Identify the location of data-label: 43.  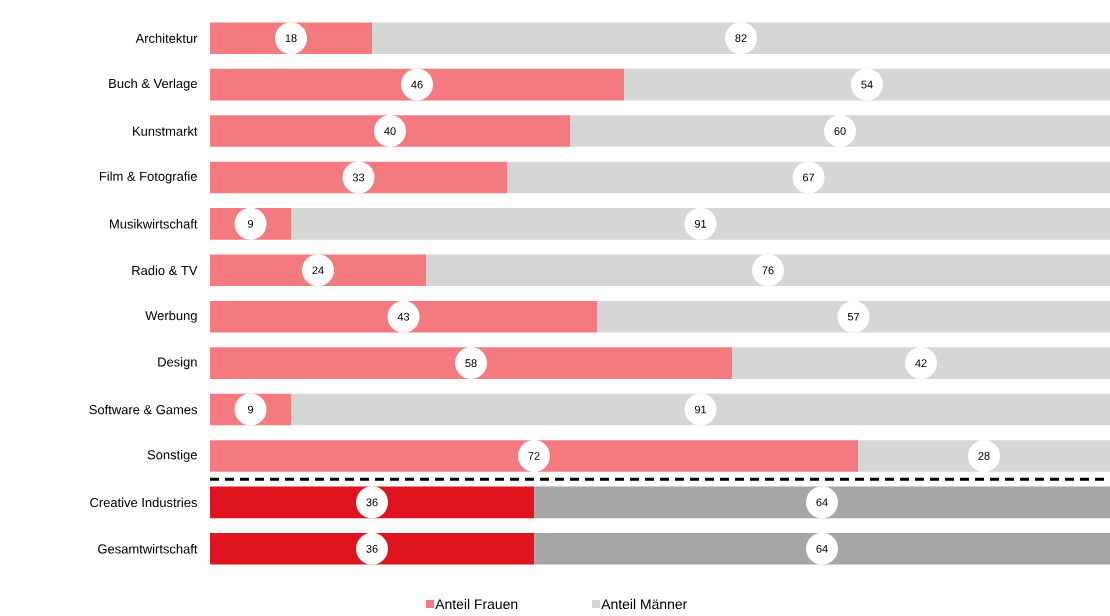
(403, 316).